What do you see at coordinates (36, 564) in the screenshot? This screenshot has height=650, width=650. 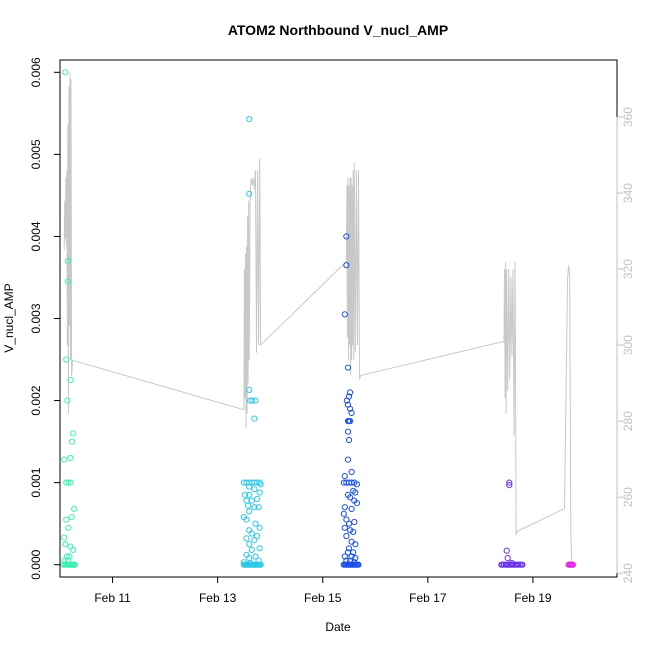 I see `y-tick-label: 0.000` at bounding box center [36, 564].